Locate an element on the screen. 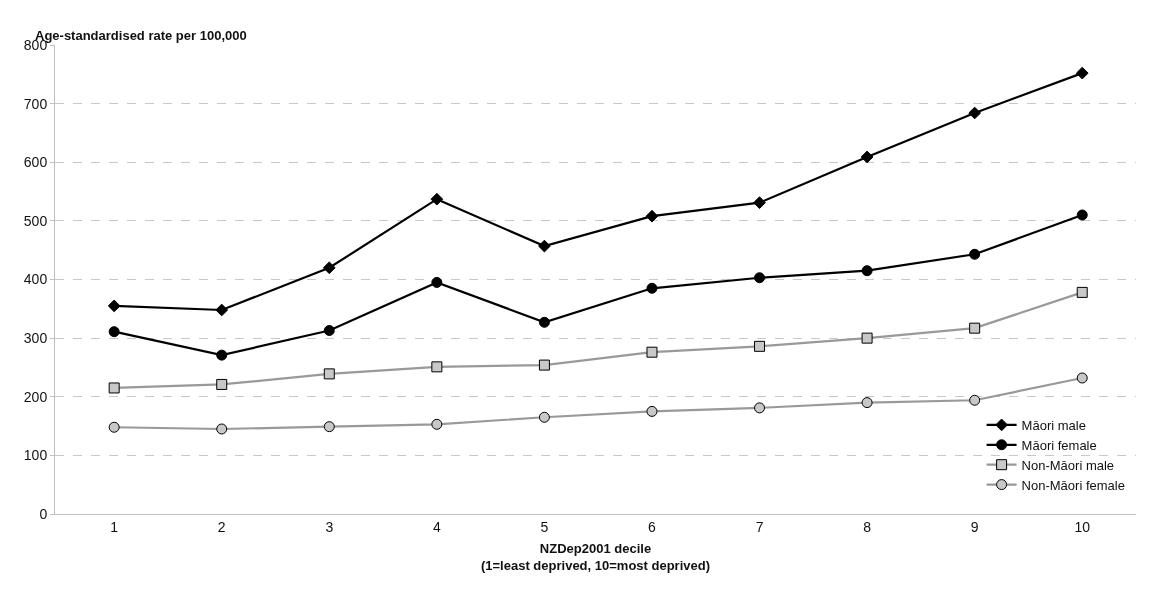 This screenshot has width=1151, height=589. x-tick-label: 10 is located at coordinates (1082, 526).